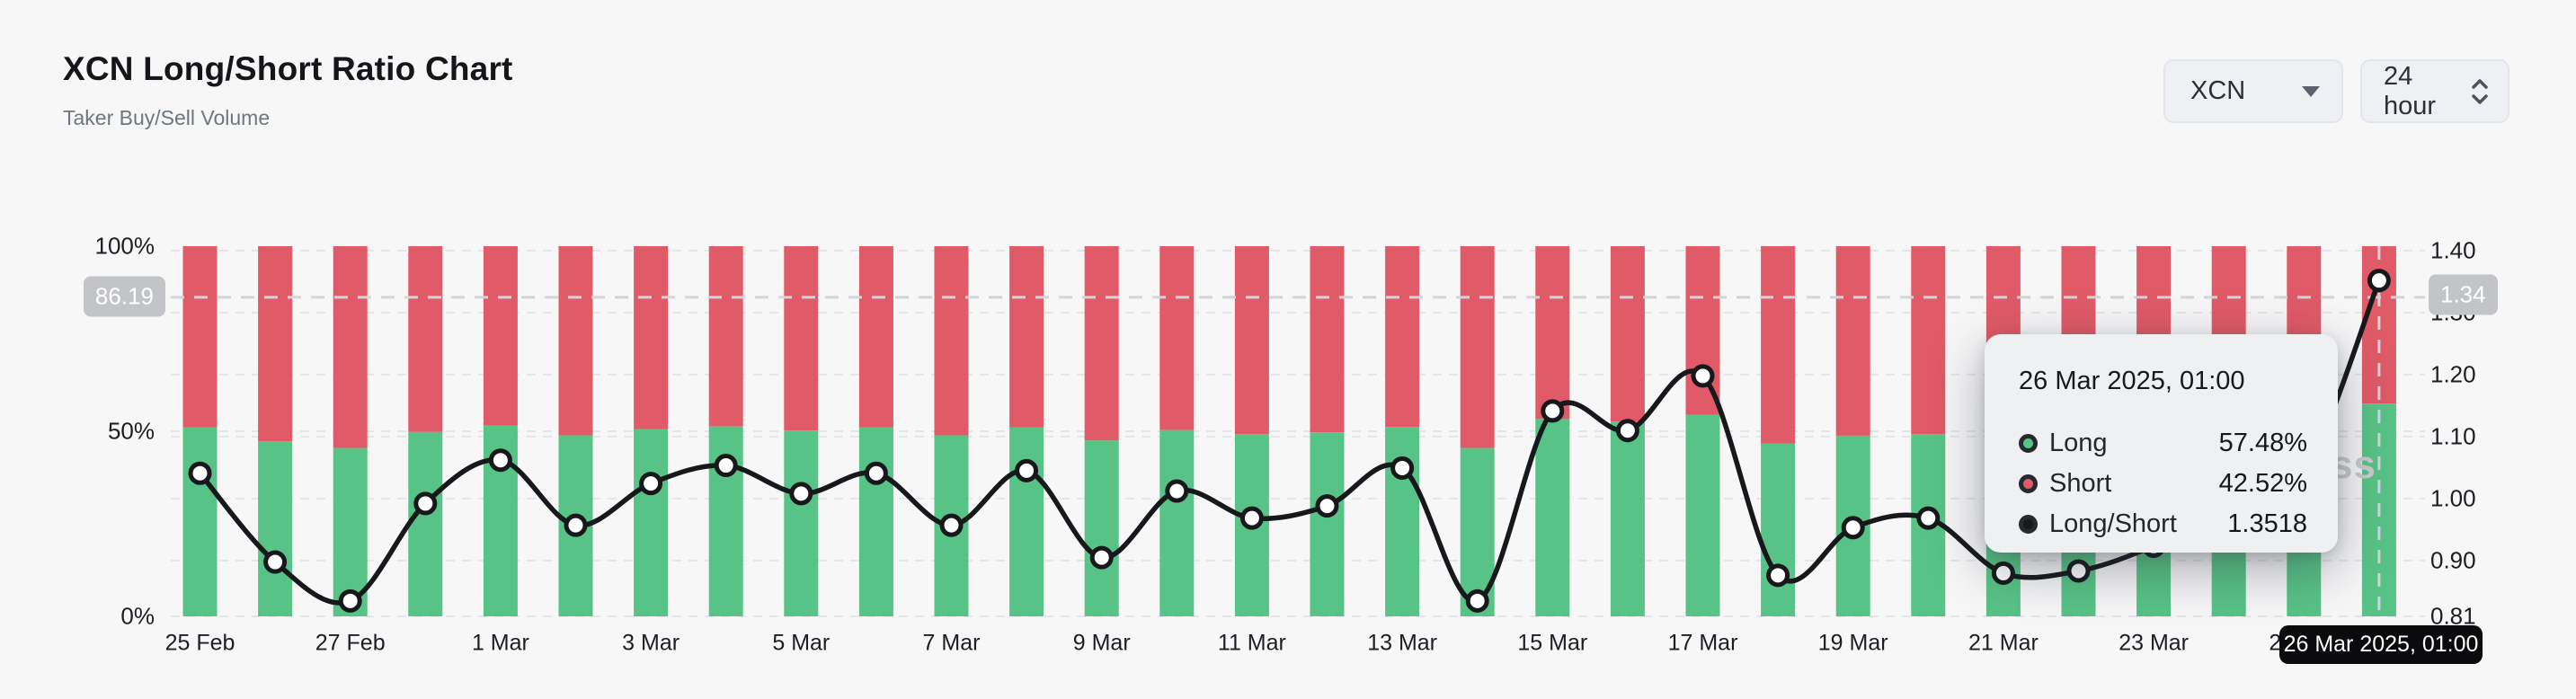 The image size is (2576, 699). Describe the element at coordinates (2004, 643) in the screenshot. I see `axis-tick-label: 21 Mar` at that location.